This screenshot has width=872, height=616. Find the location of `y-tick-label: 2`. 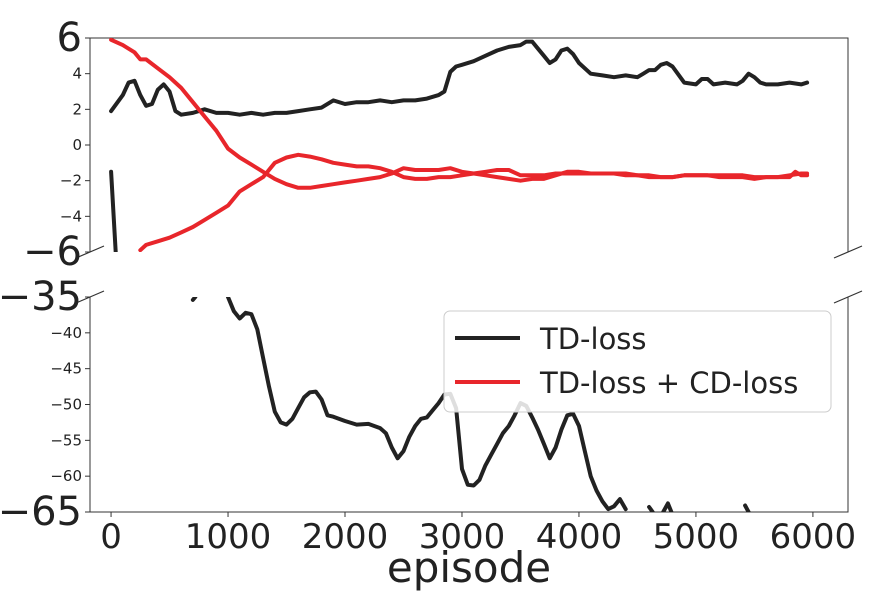

y-tick-label: 2 is located at coordinates (77, 109).